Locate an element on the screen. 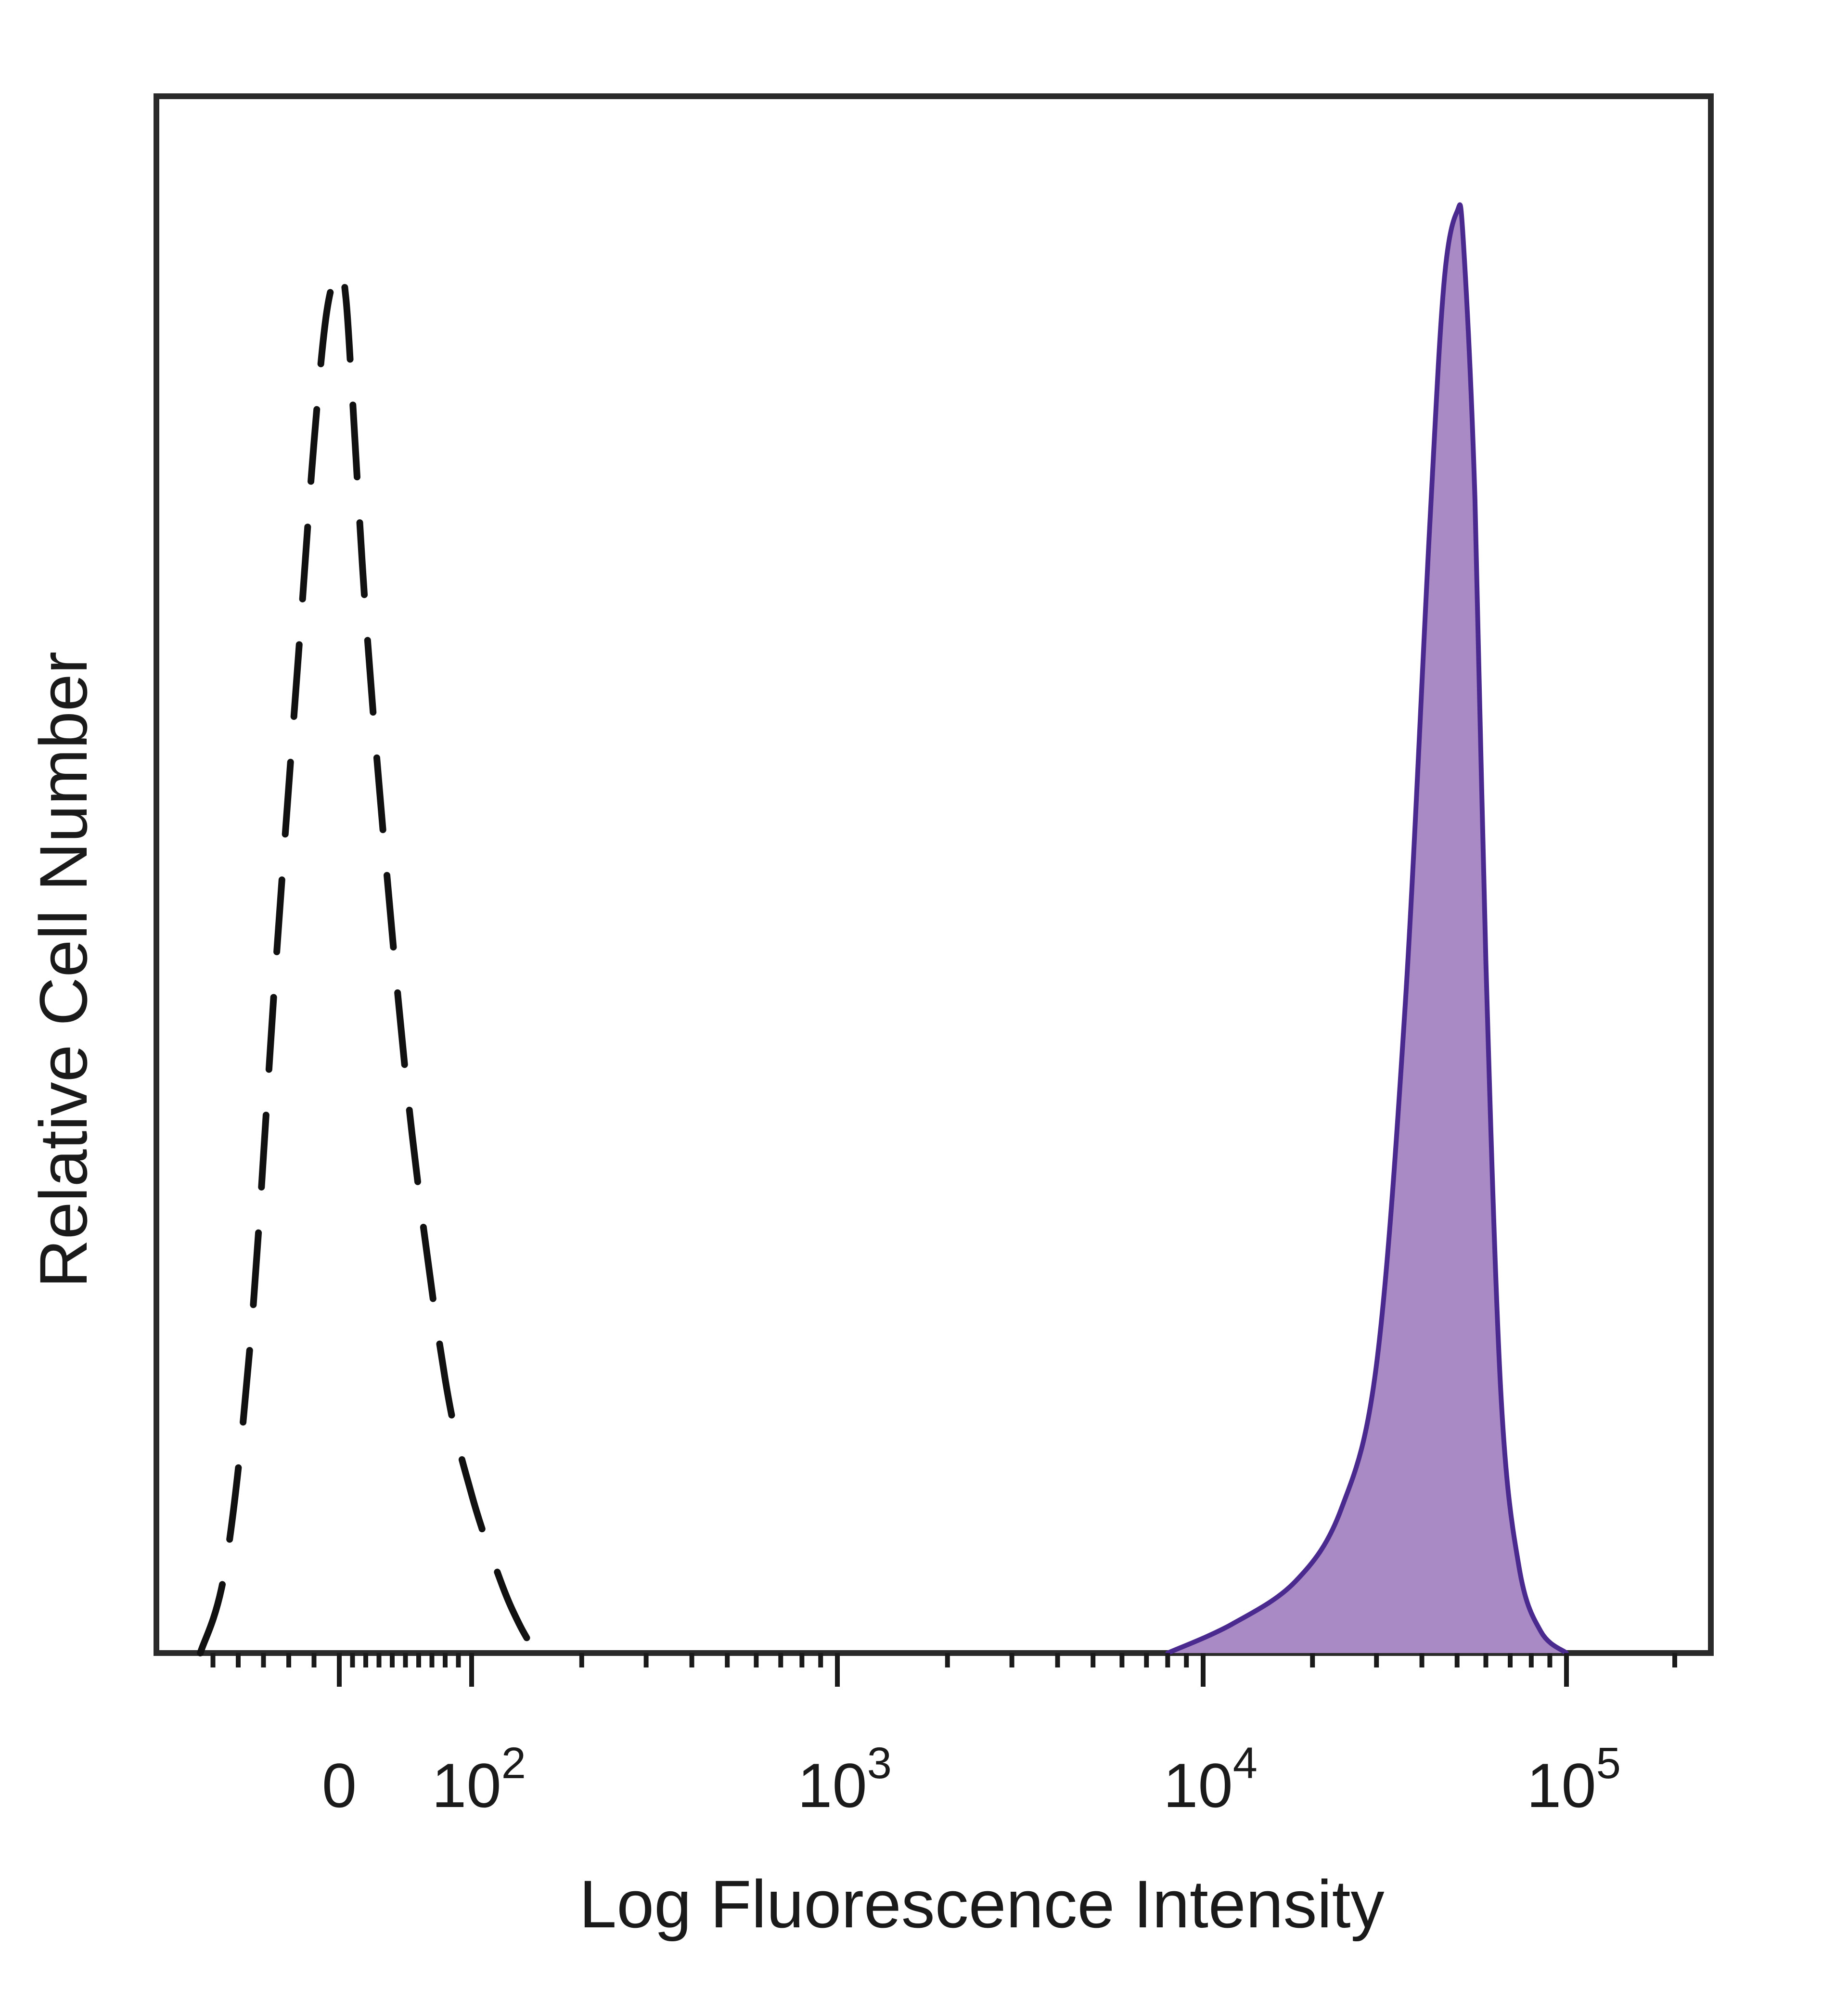 The height and width of the screenshot is (2000, 1848). x-tick-label: 10² is located at coordinates (479, 1780).